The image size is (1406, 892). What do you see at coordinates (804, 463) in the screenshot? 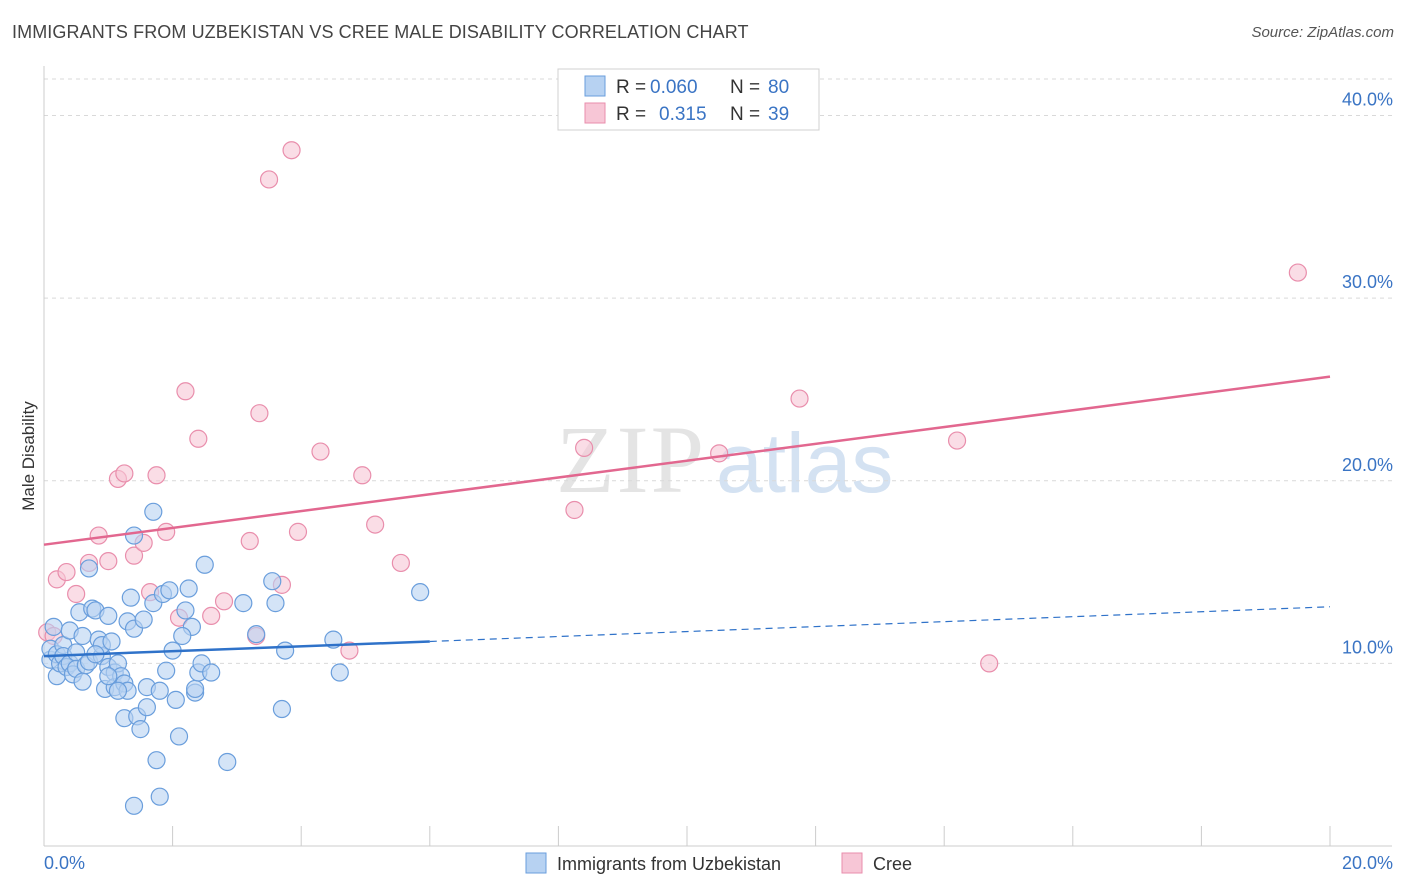
I see `watermark-atlas: atlas` at bounding box center [804, 463].